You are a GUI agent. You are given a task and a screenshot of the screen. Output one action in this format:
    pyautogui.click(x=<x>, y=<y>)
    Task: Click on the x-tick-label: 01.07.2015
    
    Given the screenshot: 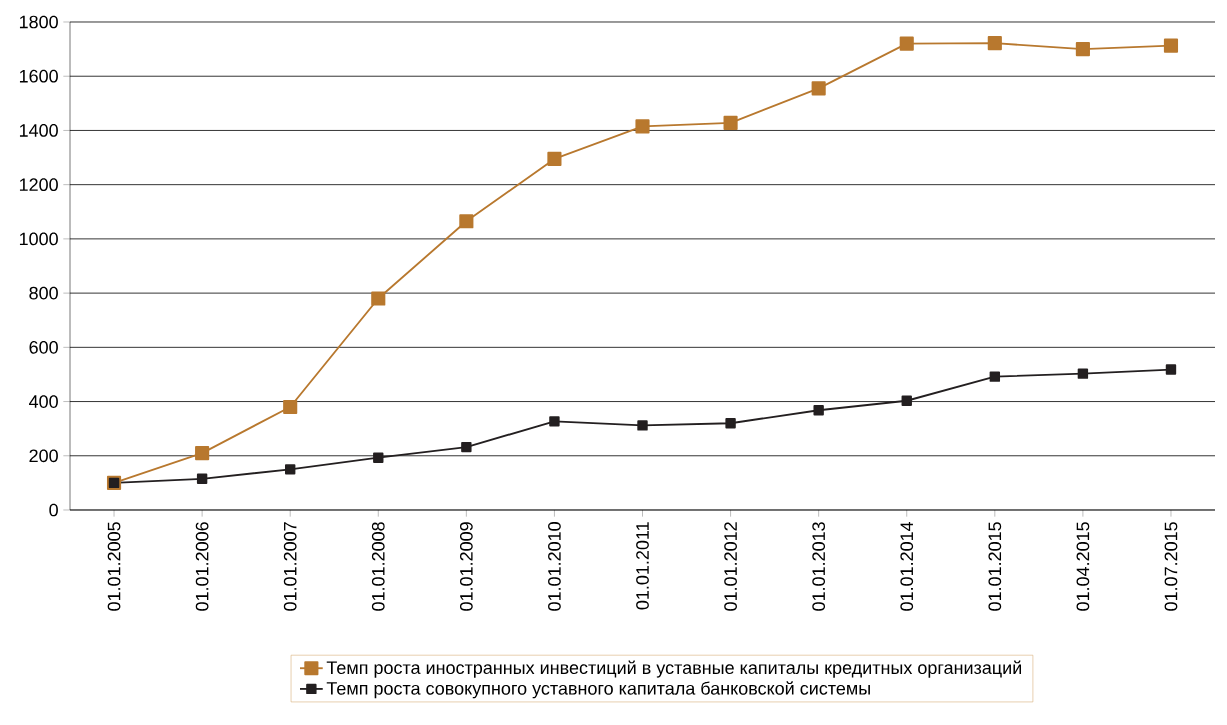 What is the action you would take?
    pyautogui.click(x=1171, y=566)
    